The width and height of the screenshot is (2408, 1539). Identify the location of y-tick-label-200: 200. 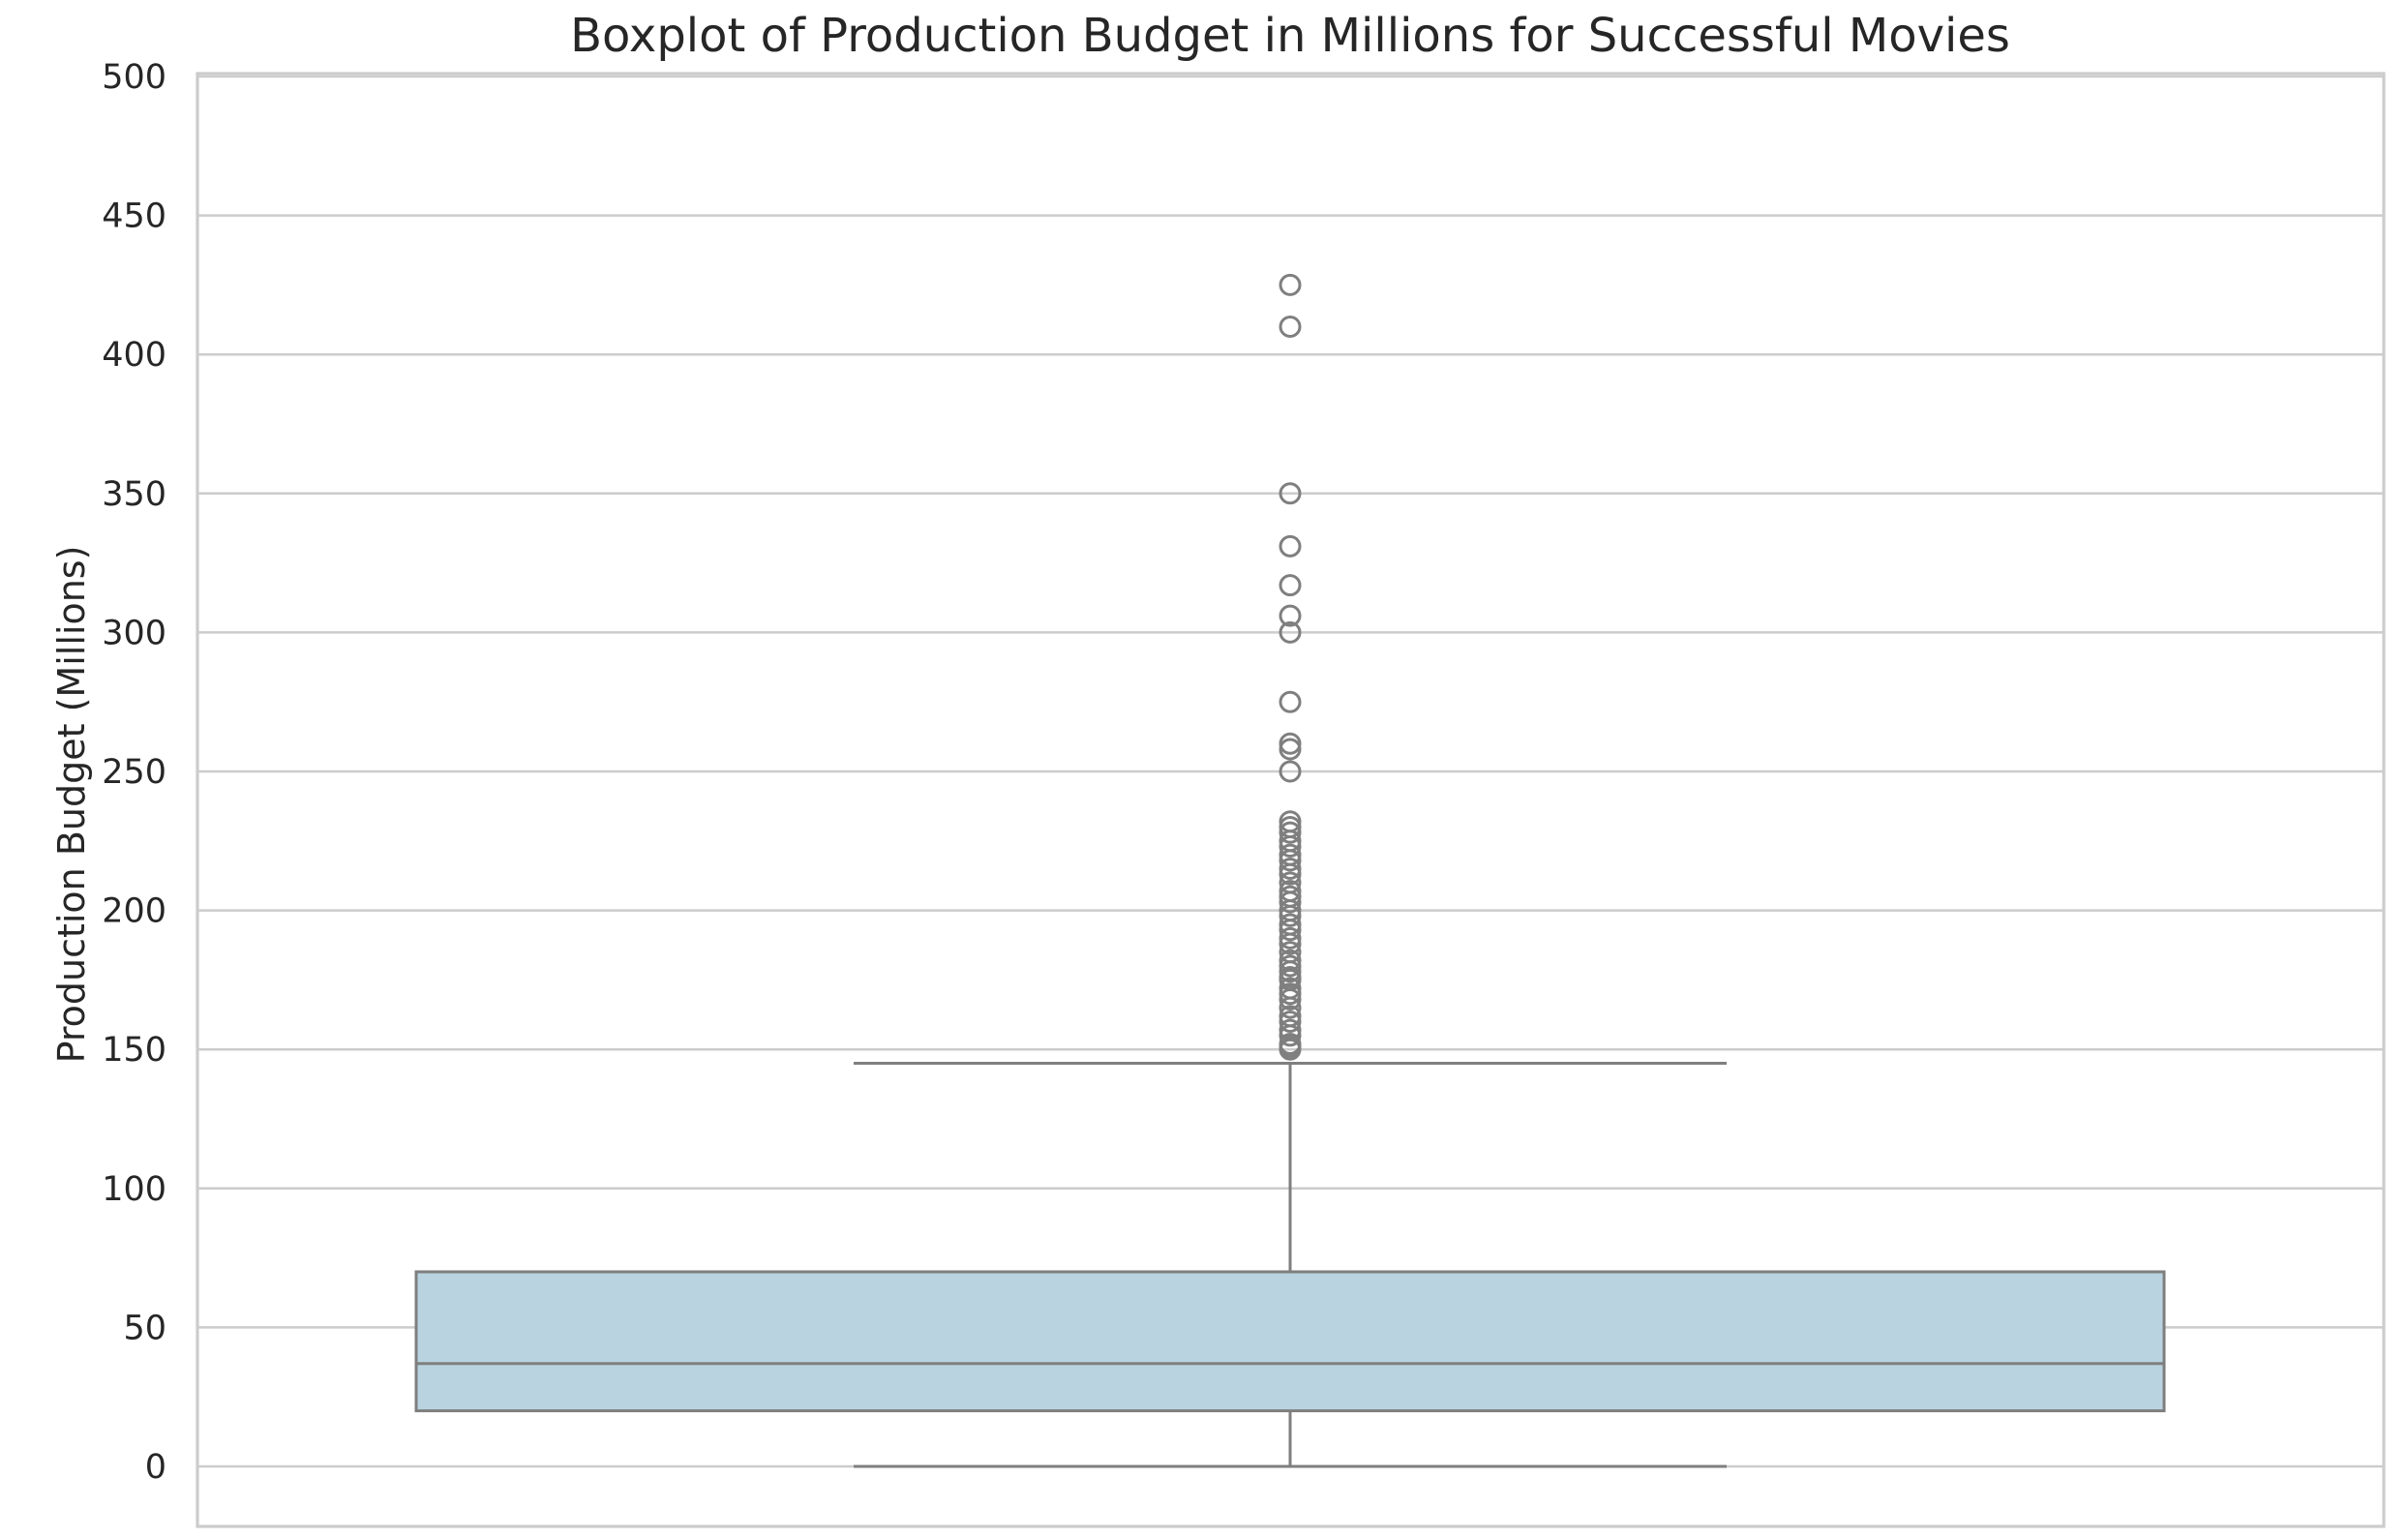
(134, 912).